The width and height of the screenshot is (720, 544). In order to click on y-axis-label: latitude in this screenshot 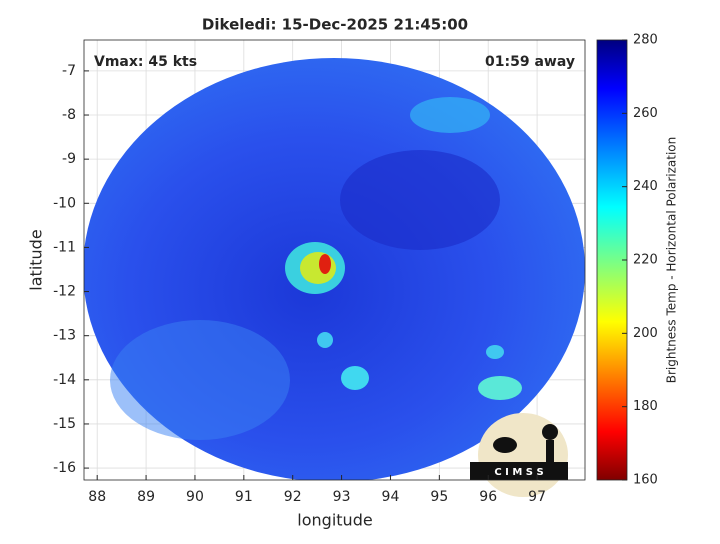, I will do `click(36, 259)`.